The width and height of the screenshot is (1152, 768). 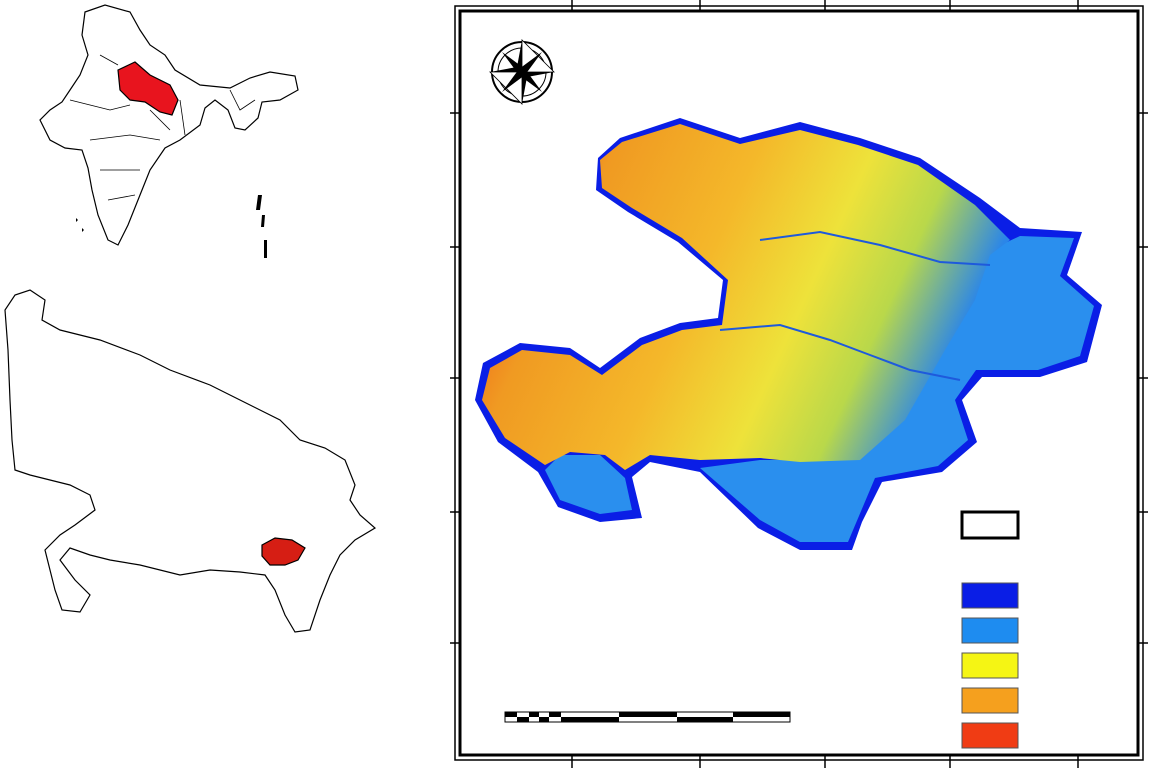 What do you see at coordinates (522, 72) in the screenshot?
I see `north-arrow` at bounding box center [522, 72].